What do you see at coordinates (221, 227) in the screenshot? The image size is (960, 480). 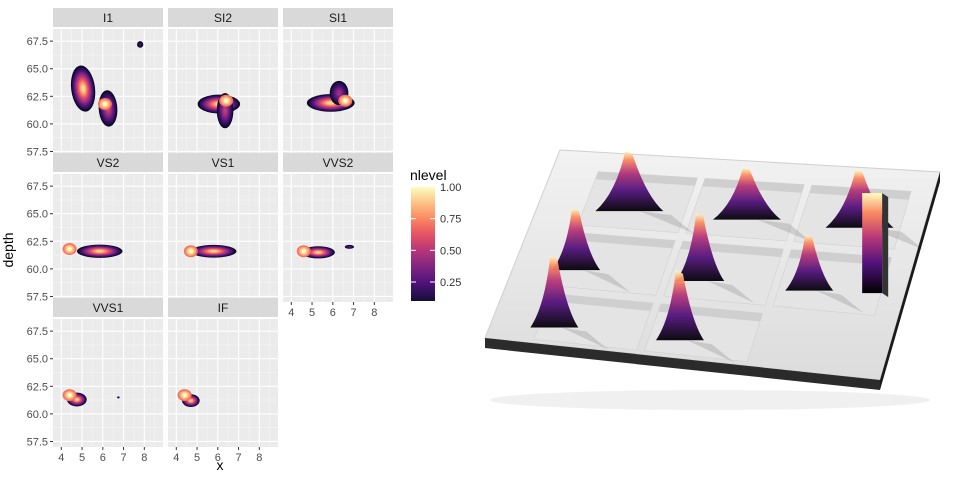 I see `facet-panel-vs1: VS1` at bounding box center [221, 227].